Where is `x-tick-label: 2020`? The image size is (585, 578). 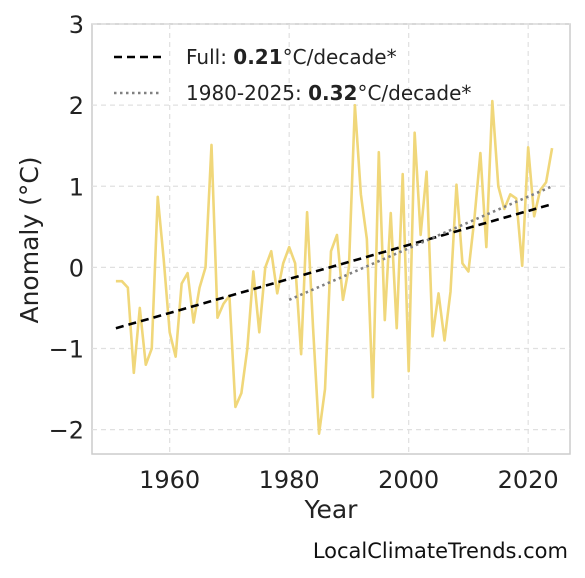 x-tick-label: 2020 is located at coordinates (528, 480).